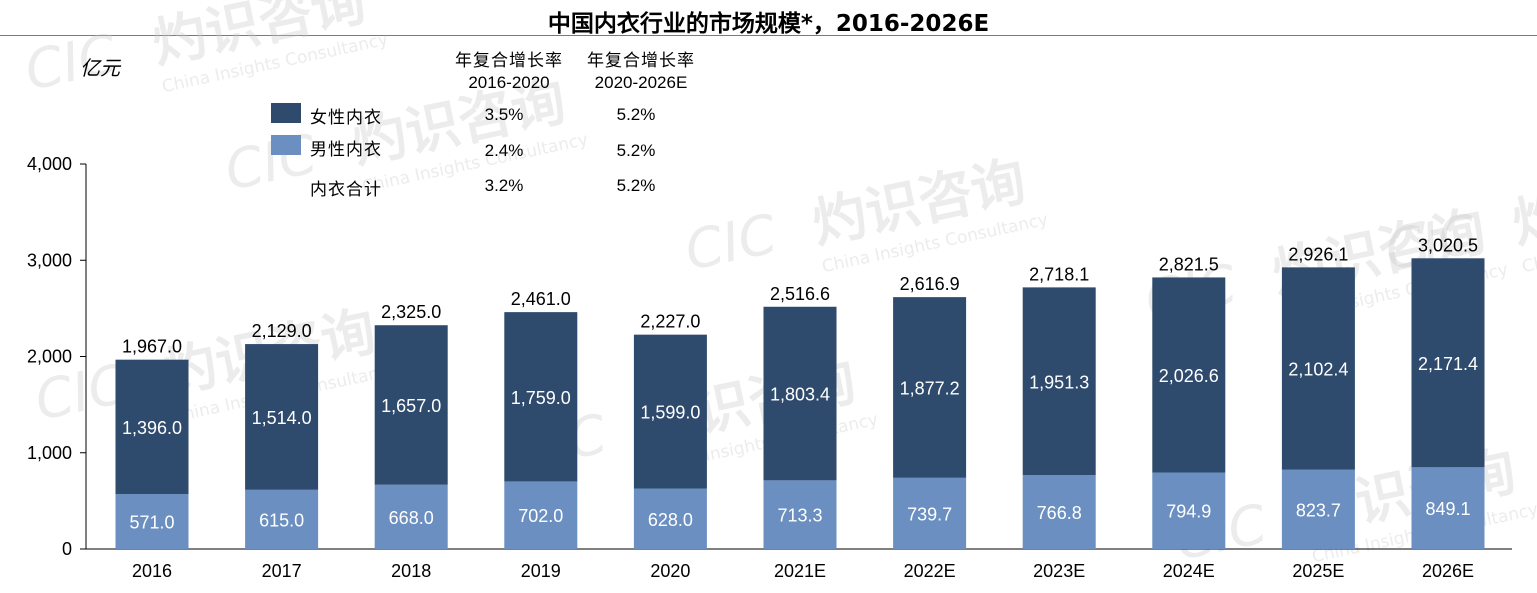  Describe the element at coordinates (768, 35) in the screenshot. I see `title-divider` at that location.